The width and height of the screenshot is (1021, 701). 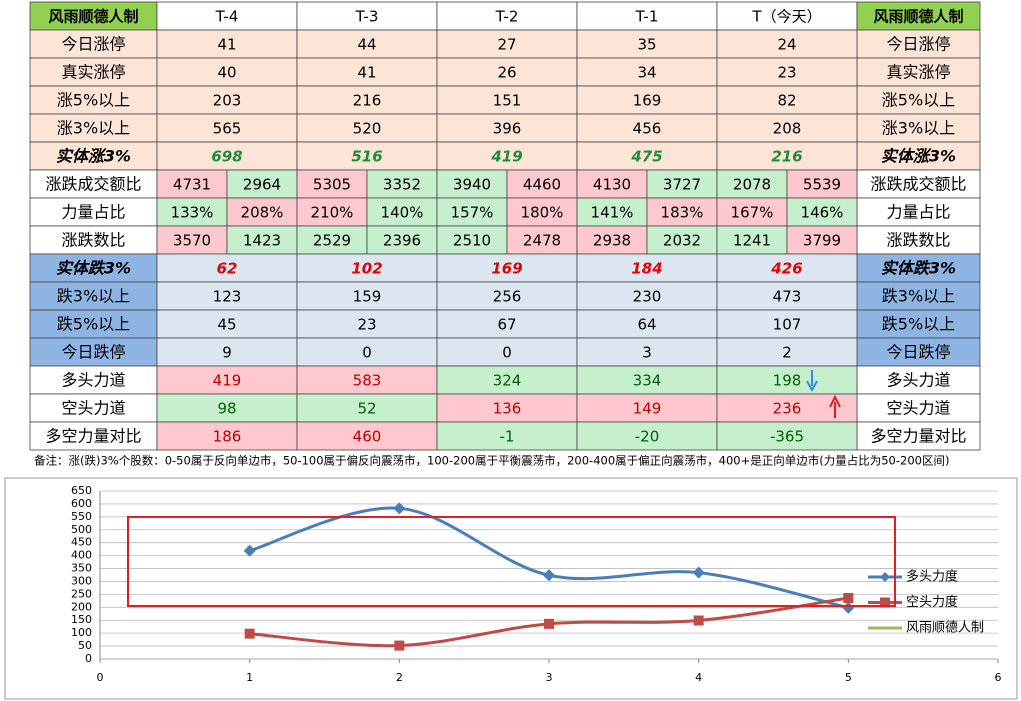 I want to click on cell-text: 27, so click(x=506, y=45).